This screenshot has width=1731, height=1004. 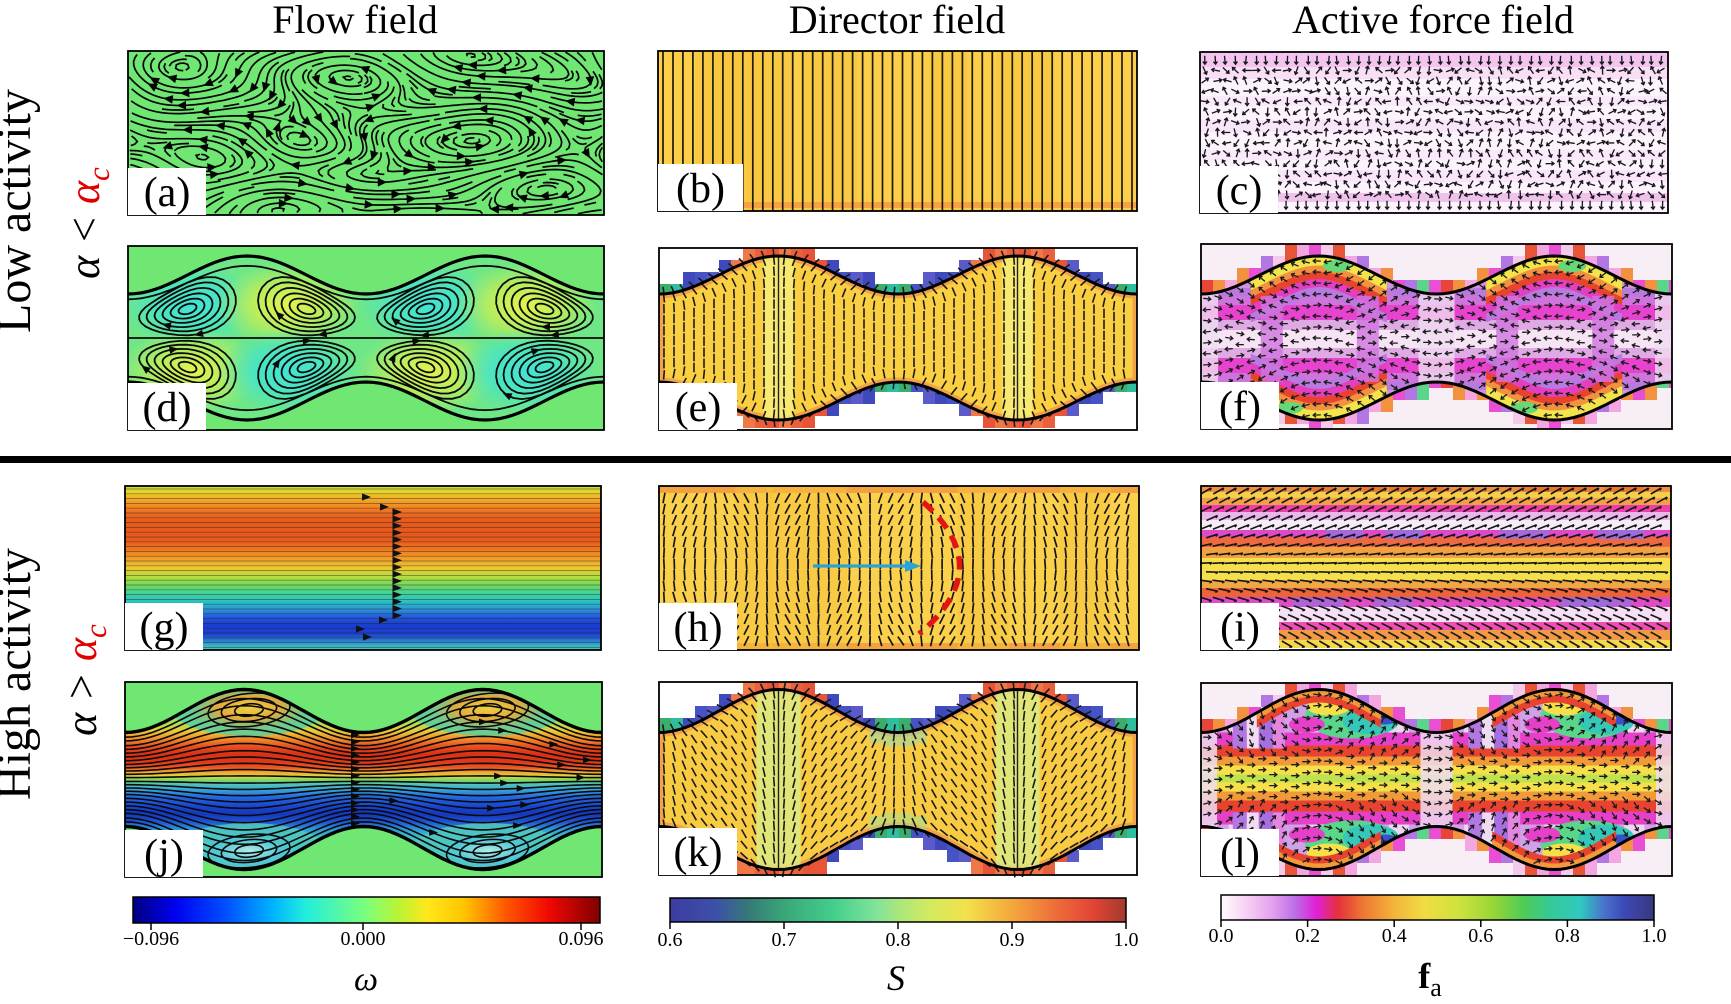 What do you see at coordinates (1394, 936) in the screenshot?
I see `svg-text: 0.4` at bounding box center [1394, 936].